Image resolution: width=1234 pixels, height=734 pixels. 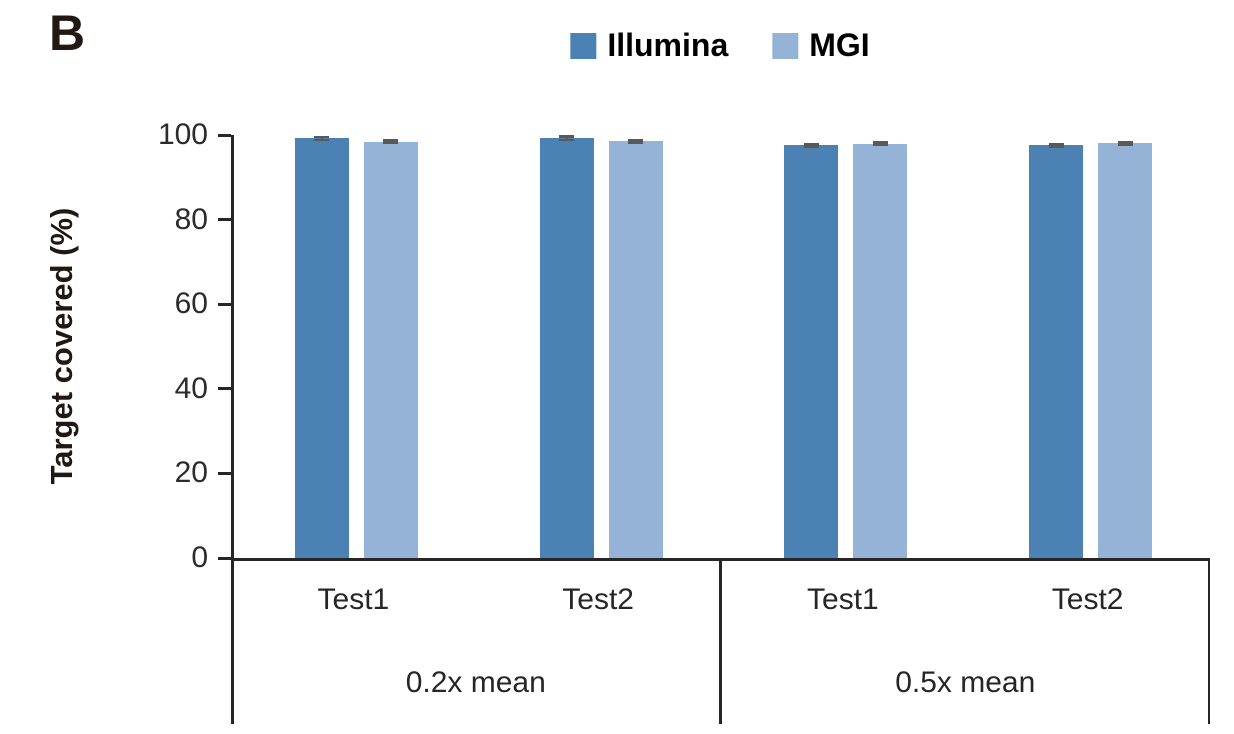 I want to click on error-bar-illumina-g0, so click(x=322, y=138).